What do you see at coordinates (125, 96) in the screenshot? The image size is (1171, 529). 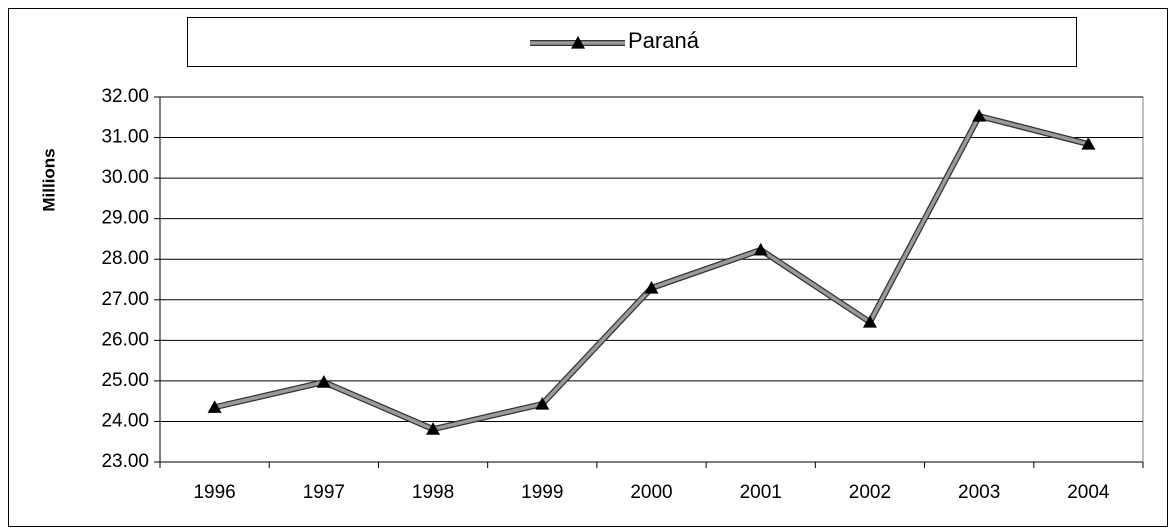 I see `y-tick-label: 32.00` at bounding box center [125, 96].